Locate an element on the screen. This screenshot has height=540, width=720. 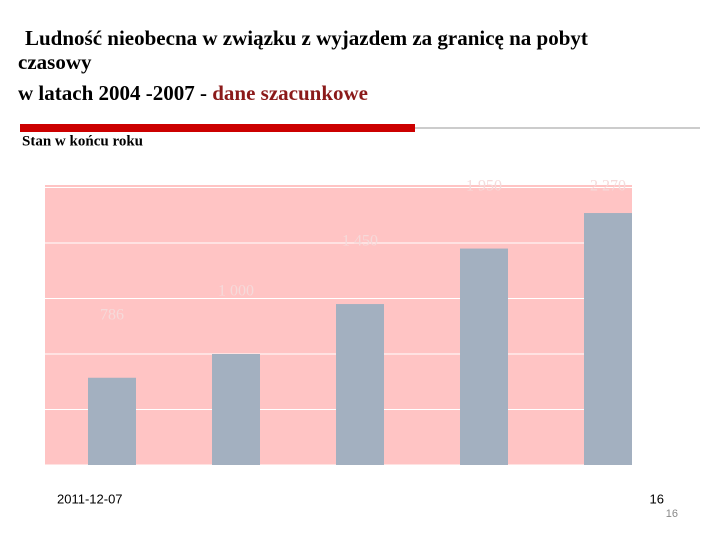
footer-date: 2011-12-07 is located at coordinates (90, 498).